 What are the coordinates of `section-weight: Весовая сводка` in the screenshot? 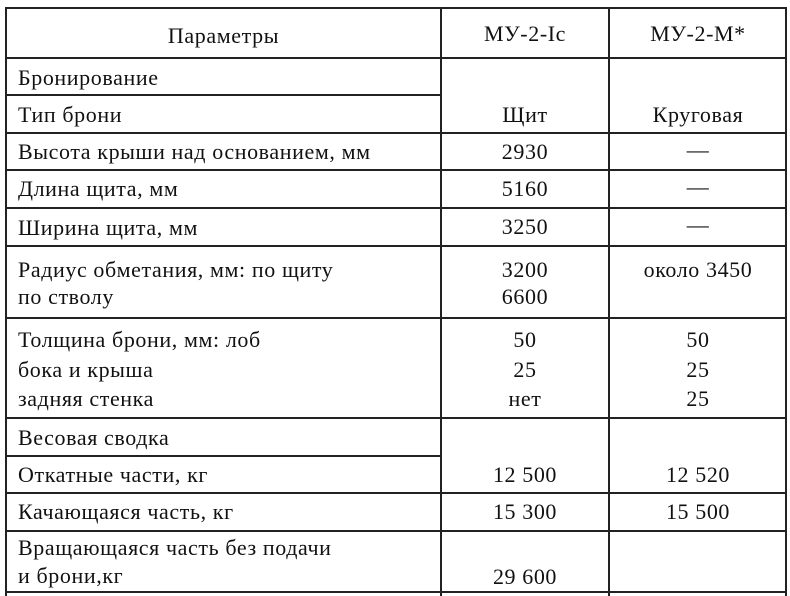 It's located at (94, 437).